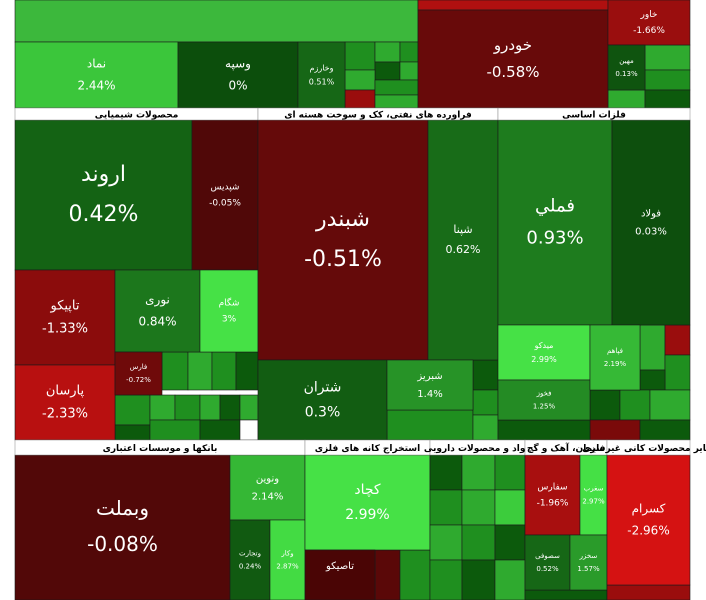 The width and height of the screenshot is (706, 600). Describe the element at coordinates (594, 489) in the screenshot. I see `tile-name: سغرب` at that location.